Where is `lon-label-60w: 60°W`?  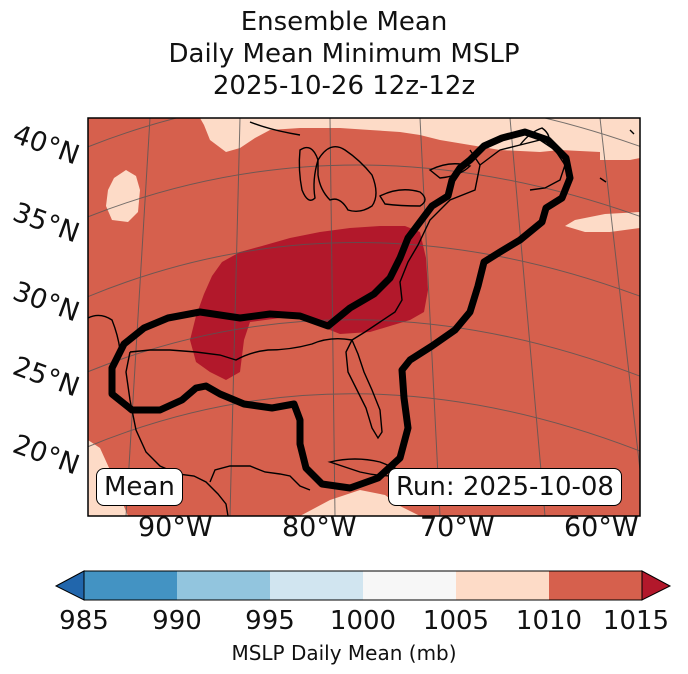 lon-label-60w: 60°W is located at coordinates (601, 527).